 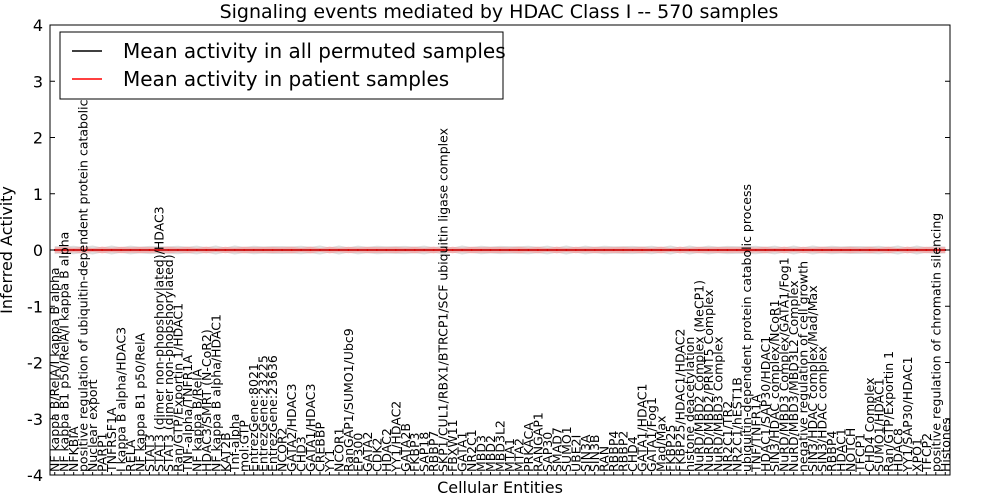 What do you see at coordinates (452, 445) in the screenshot?
I see `x-tick-label: FBXW11` at bounding box center [452, 445].